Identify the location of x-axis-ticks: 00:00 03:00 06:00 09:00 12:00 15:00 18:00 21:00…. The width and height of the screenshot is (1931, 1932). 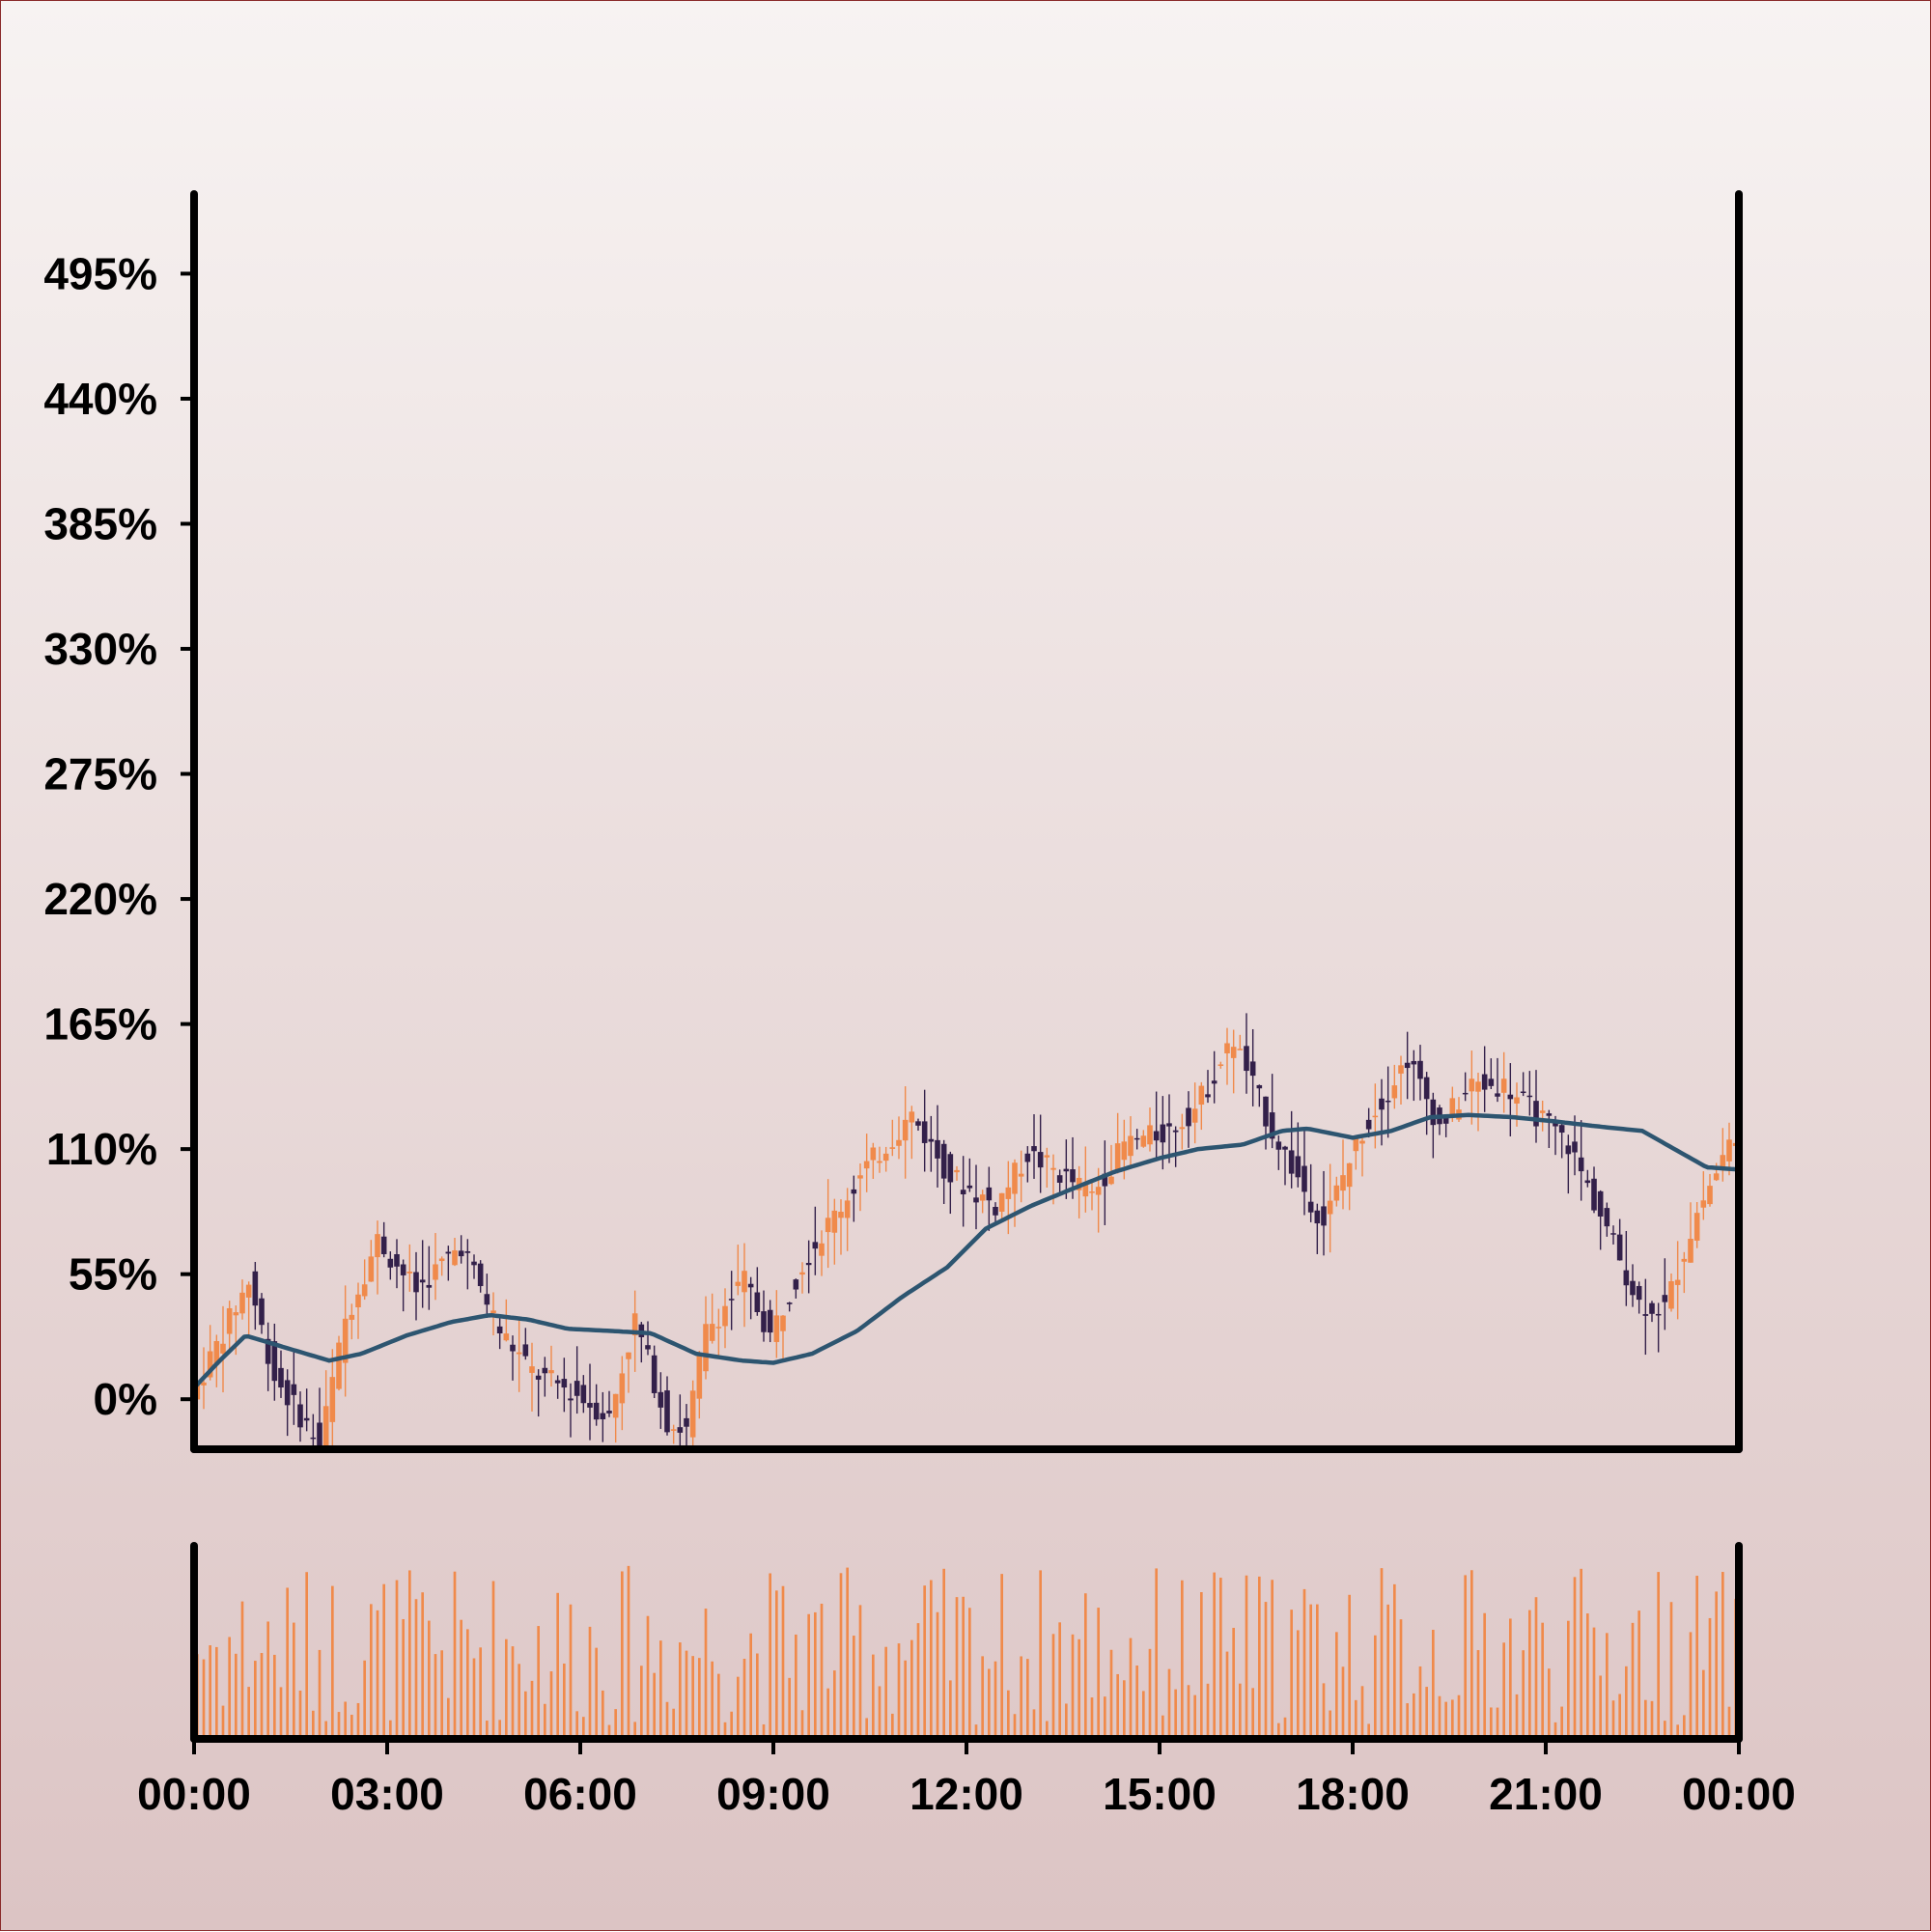
(966, 1780).